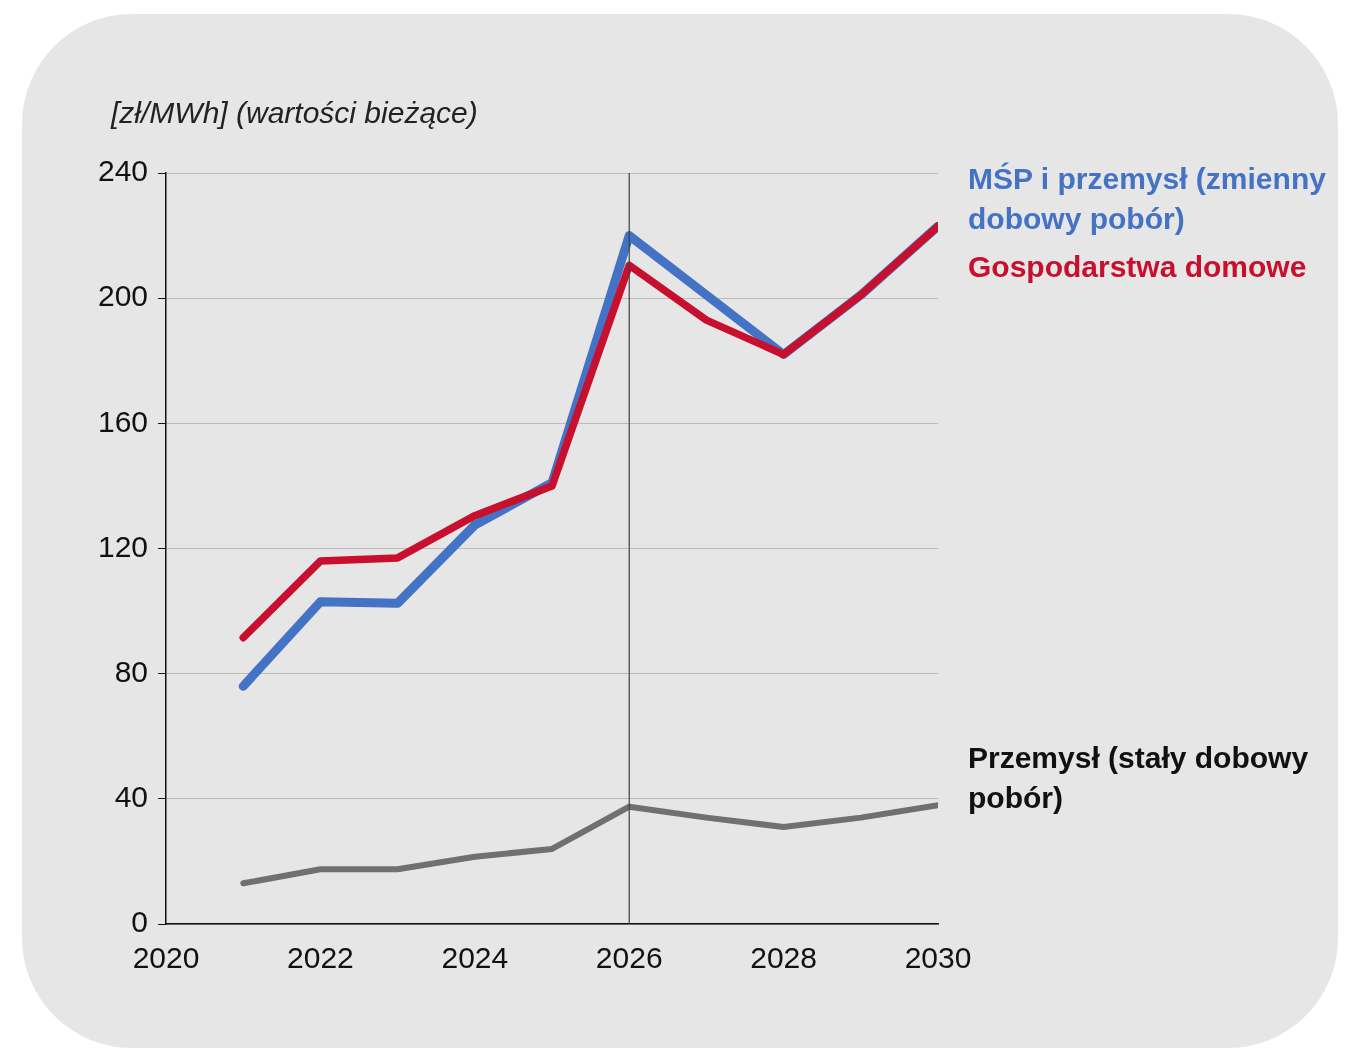 This screenshot has height=1060, width=1349. Describe the element at coordinates (123, 546) in the screenshot. I see `y-tick-label: 120` at that location.